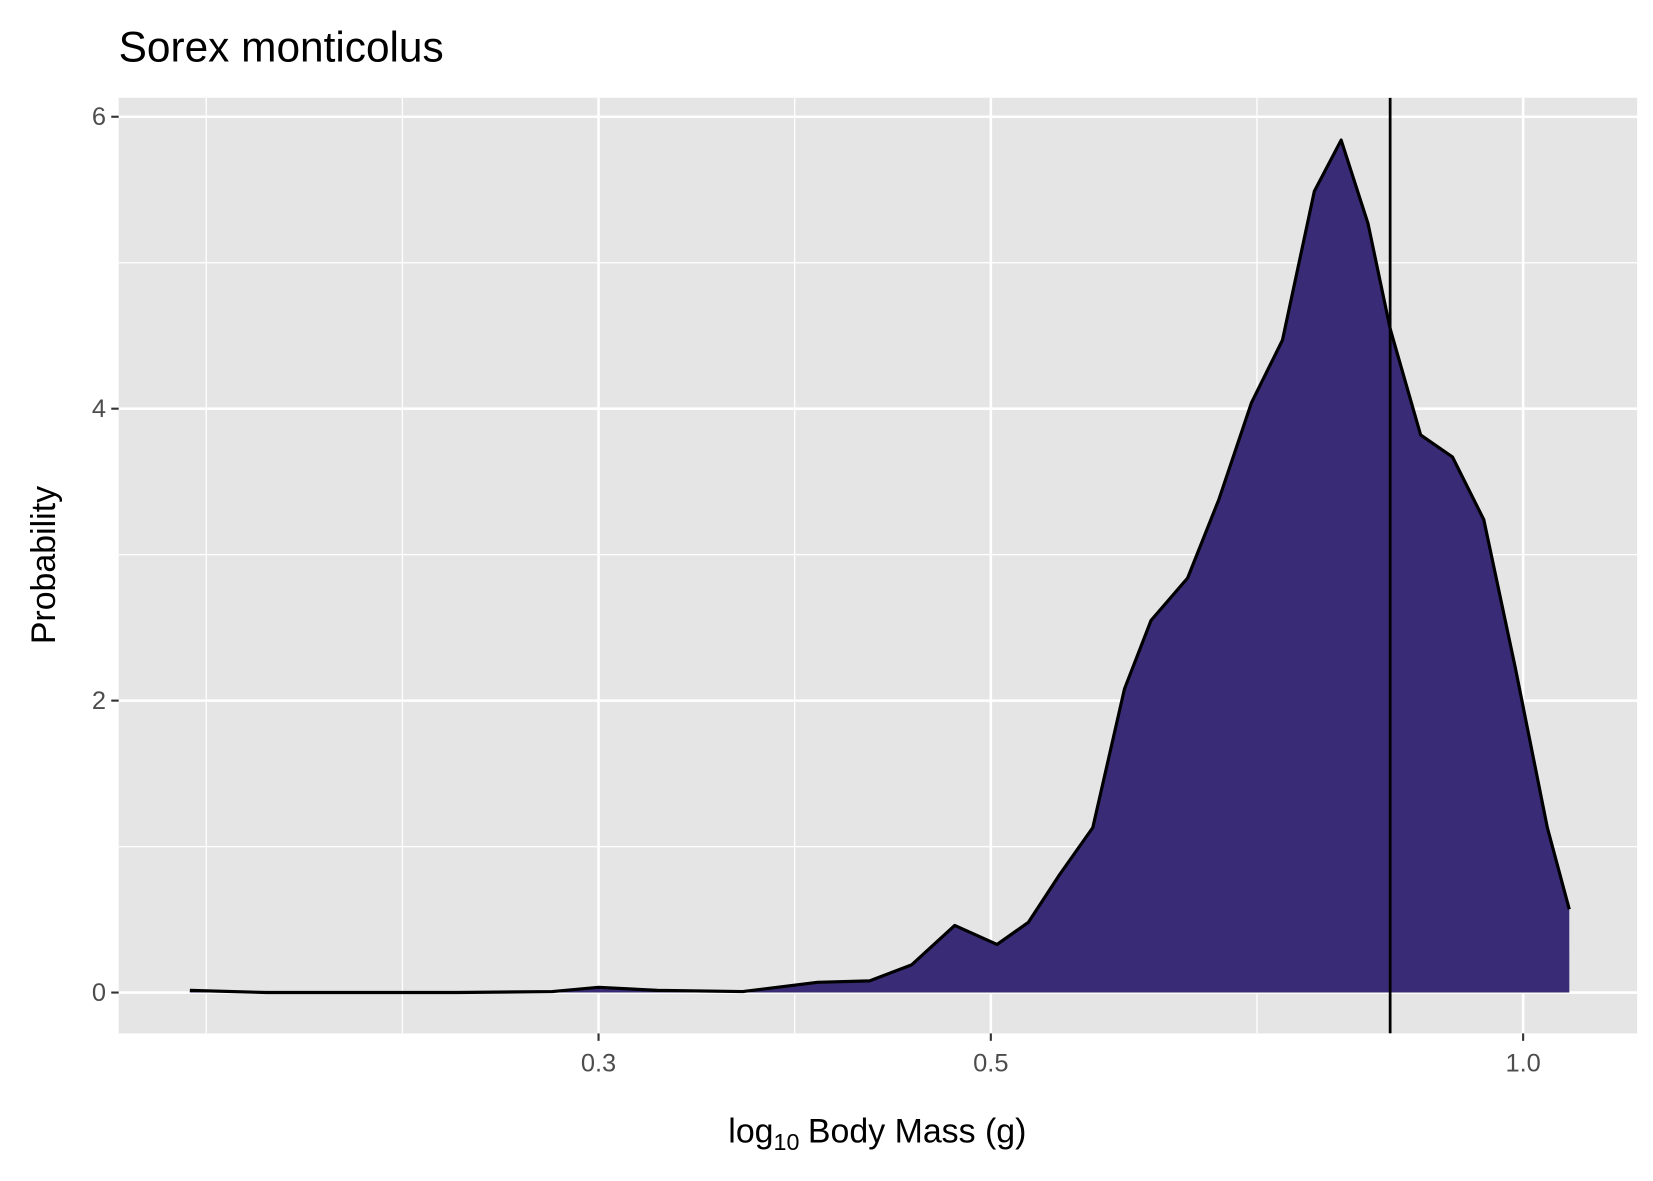 This screenshot has width=1653, height=1181. I want to click on y-tick-label: 0, so click(99, 993).